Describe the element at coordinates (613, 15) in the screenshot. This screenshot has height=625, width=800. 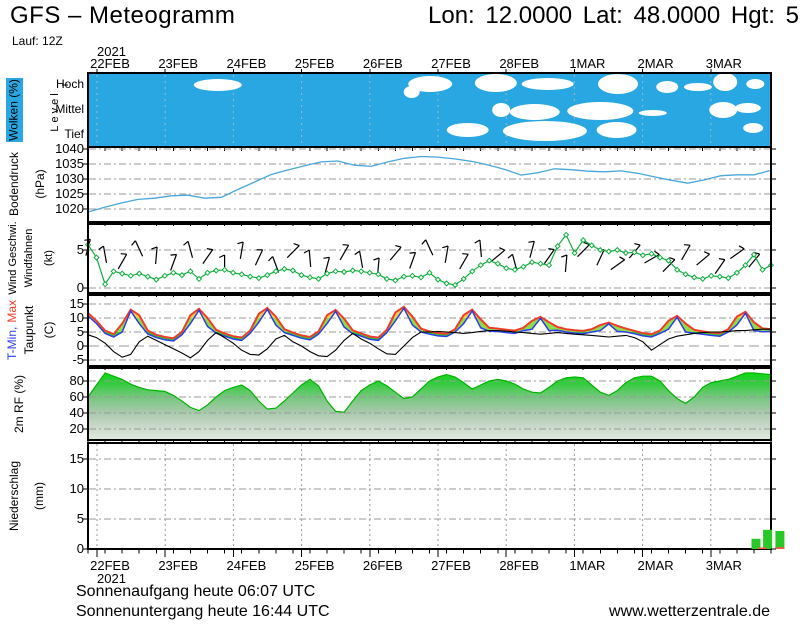
I see `coordinates-label: Lon: 12.0000 Lat: 48.0000 Hgt: 5` at that location.